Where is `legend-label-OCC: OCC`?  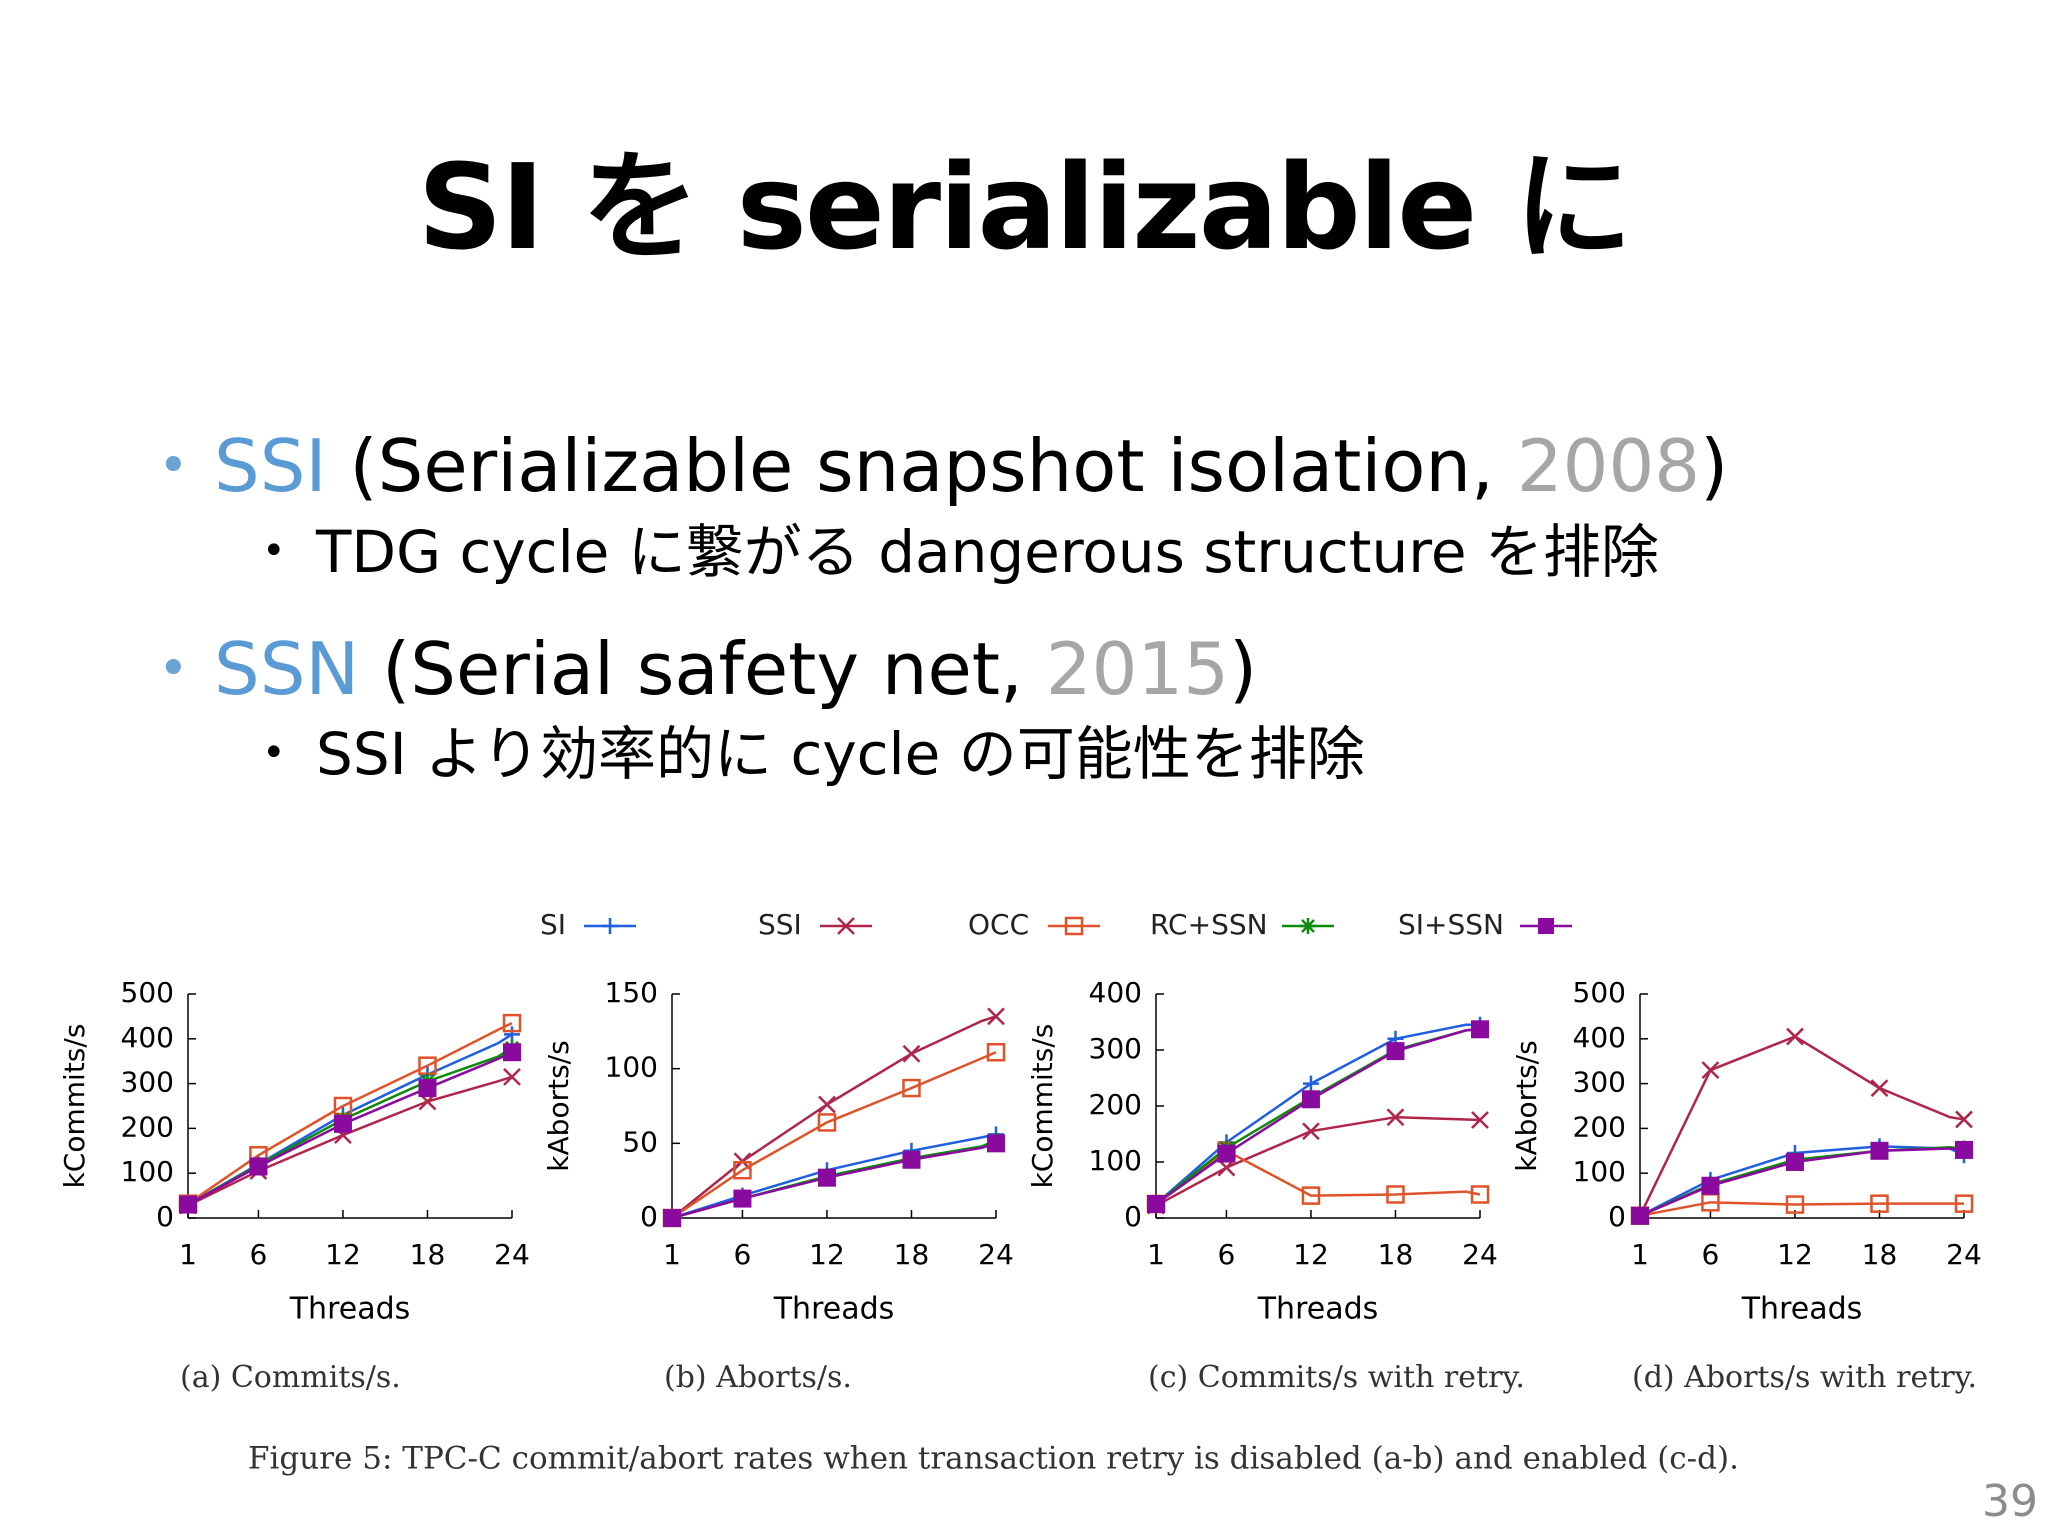
legend-label-OCC: OCC is located at coordinates (998, 924).